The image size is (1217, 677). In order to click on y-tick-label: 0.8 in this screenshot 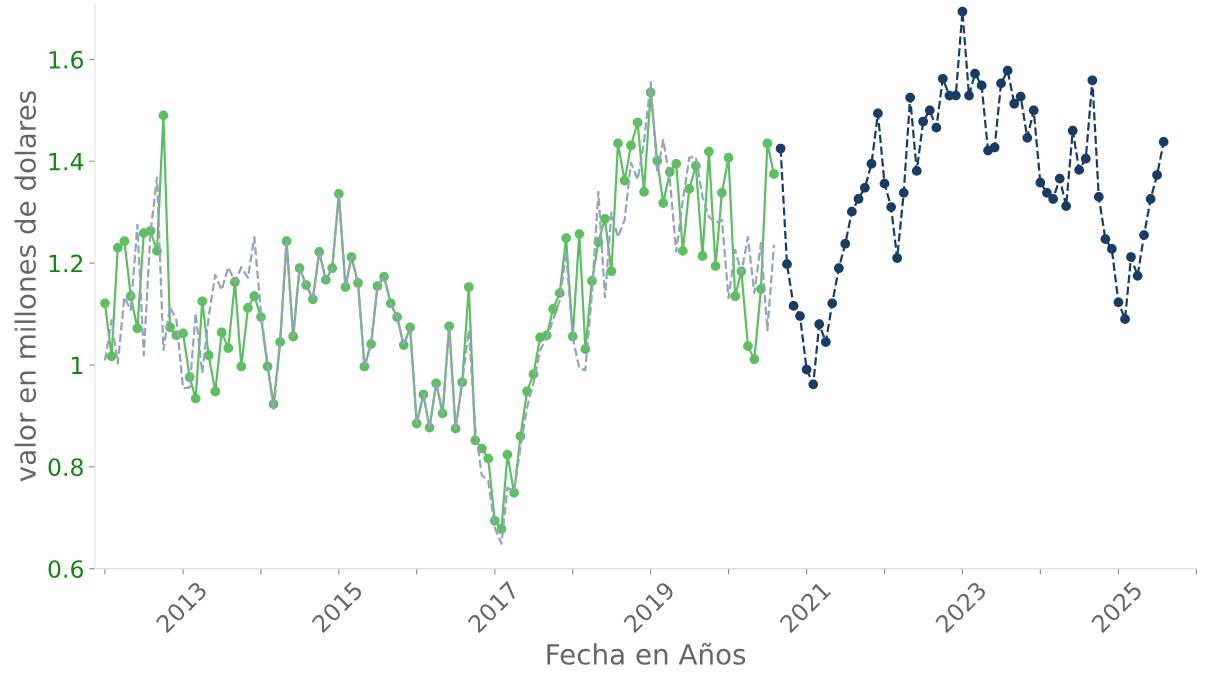, I will do `click(65, 467)`.